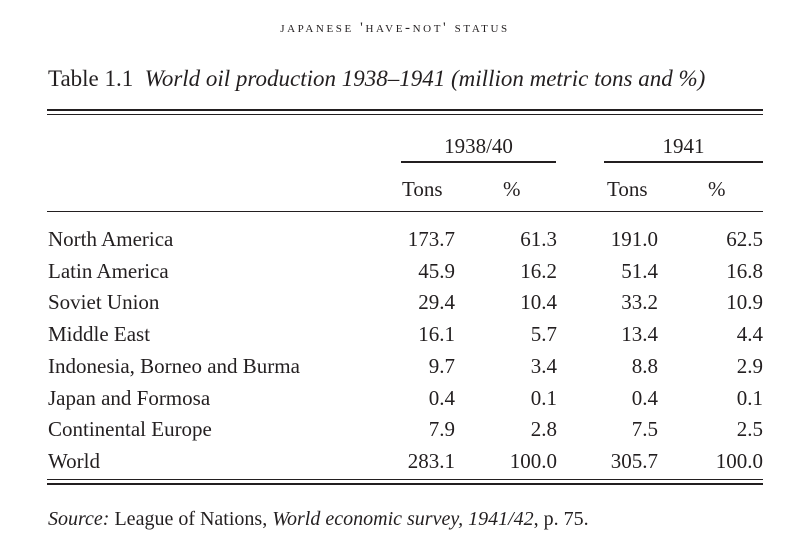 The image size is (790, 551). What do you see at coordinates (108, 271) in the screenshot?
I see `row-label: Latin America` at bounding box center [108, 271].